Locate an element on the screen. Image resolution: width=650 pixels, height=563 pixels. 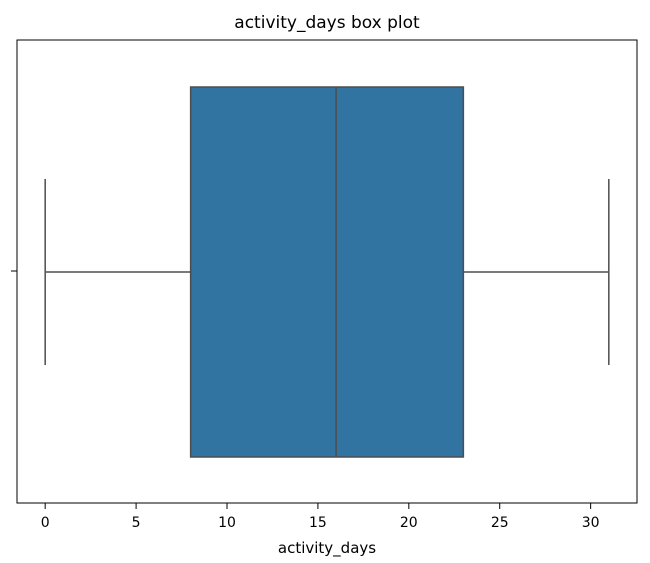
x-tick-label: 20 is located at coordinates (409, 523).